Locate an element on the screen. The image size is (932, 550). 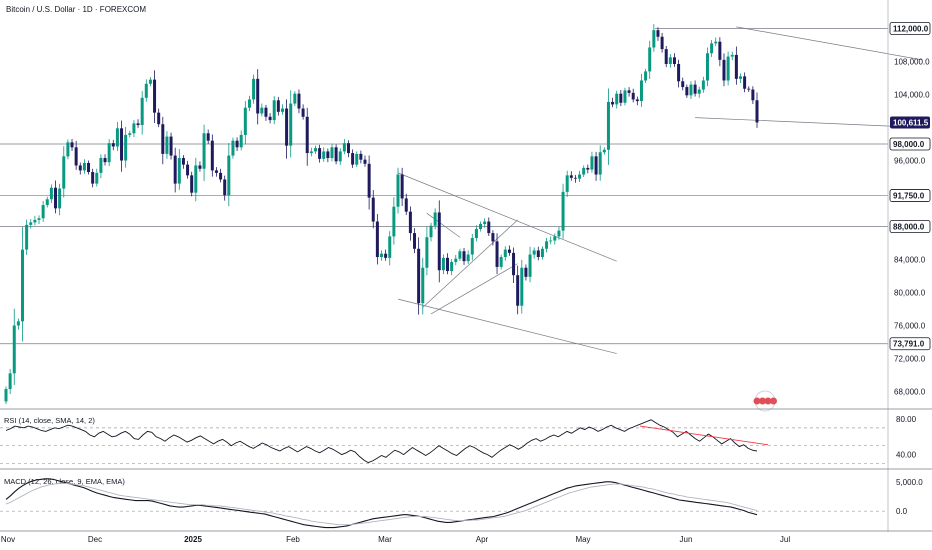
macd-line is located at coordinates (381, 503).